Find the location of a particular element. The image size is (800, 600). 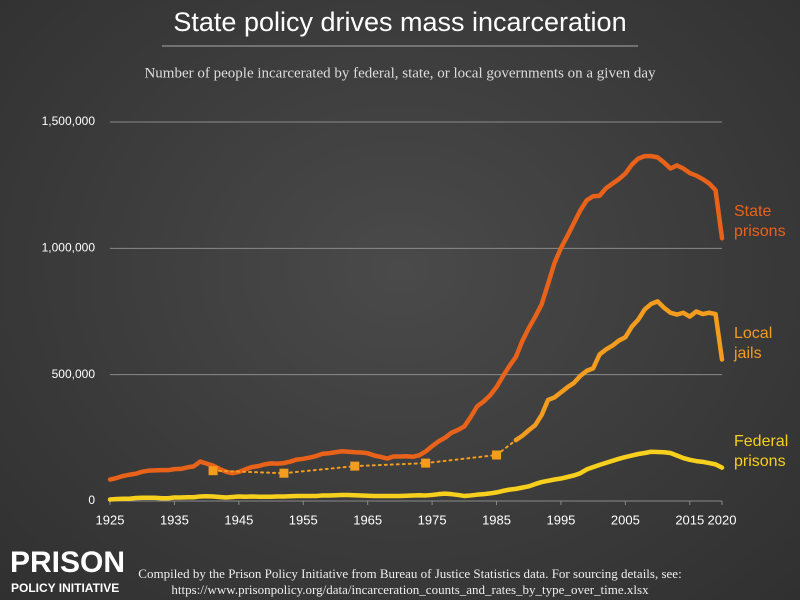

y-tick-label: 1,500,000 is located at coordinates (69, 121).